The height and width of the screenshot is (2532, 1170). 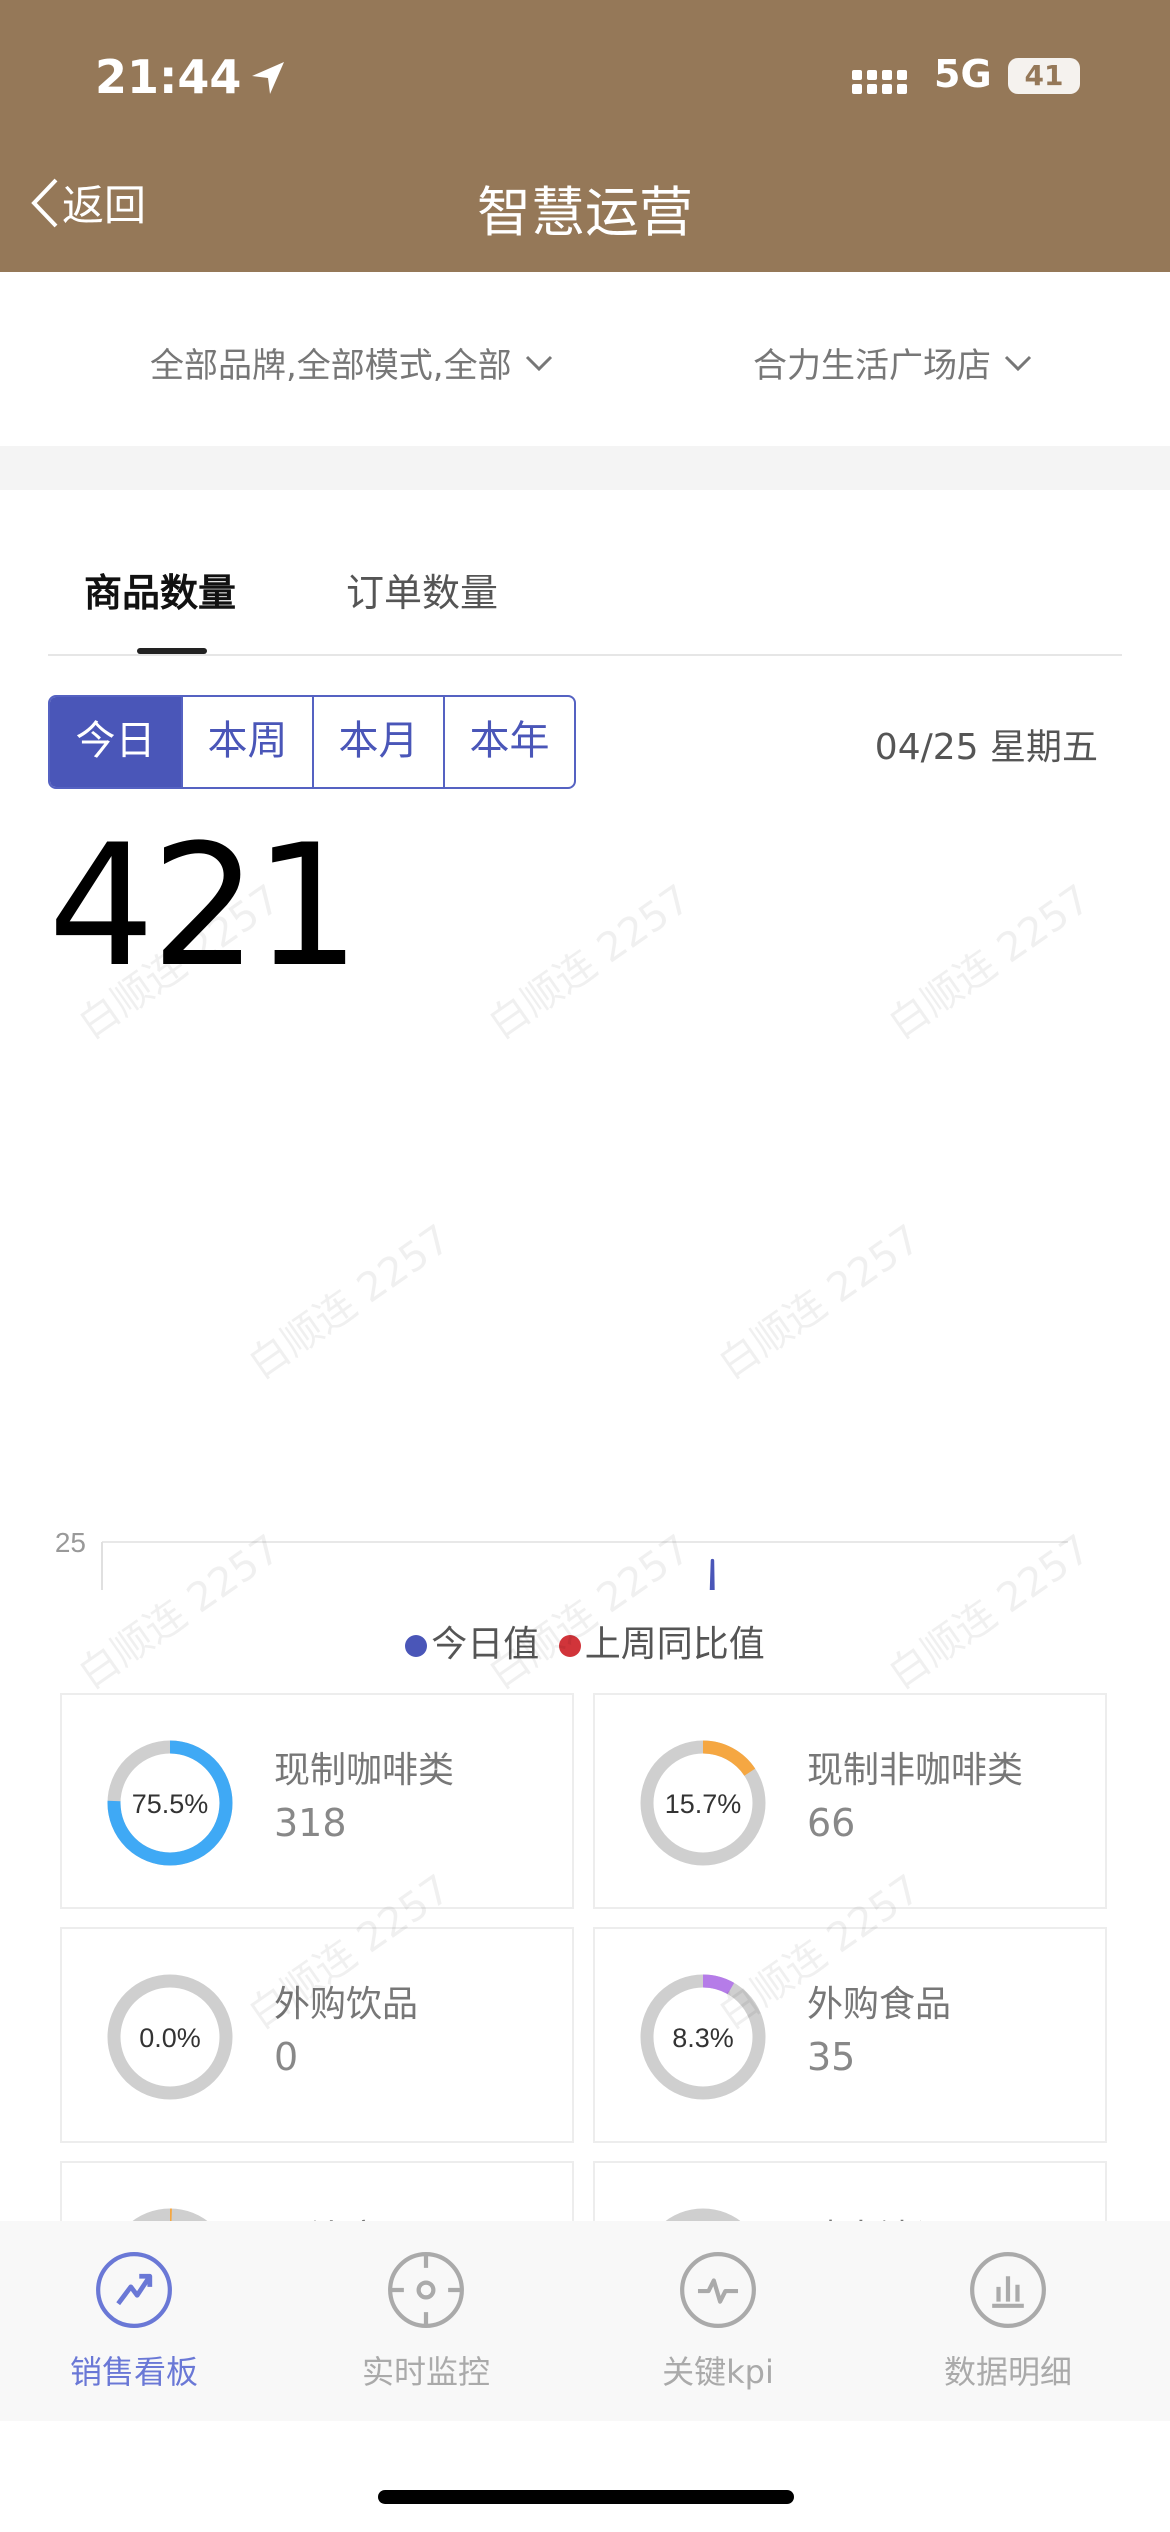 I want to click on network-type: 5G, so click(x=963, y=74).